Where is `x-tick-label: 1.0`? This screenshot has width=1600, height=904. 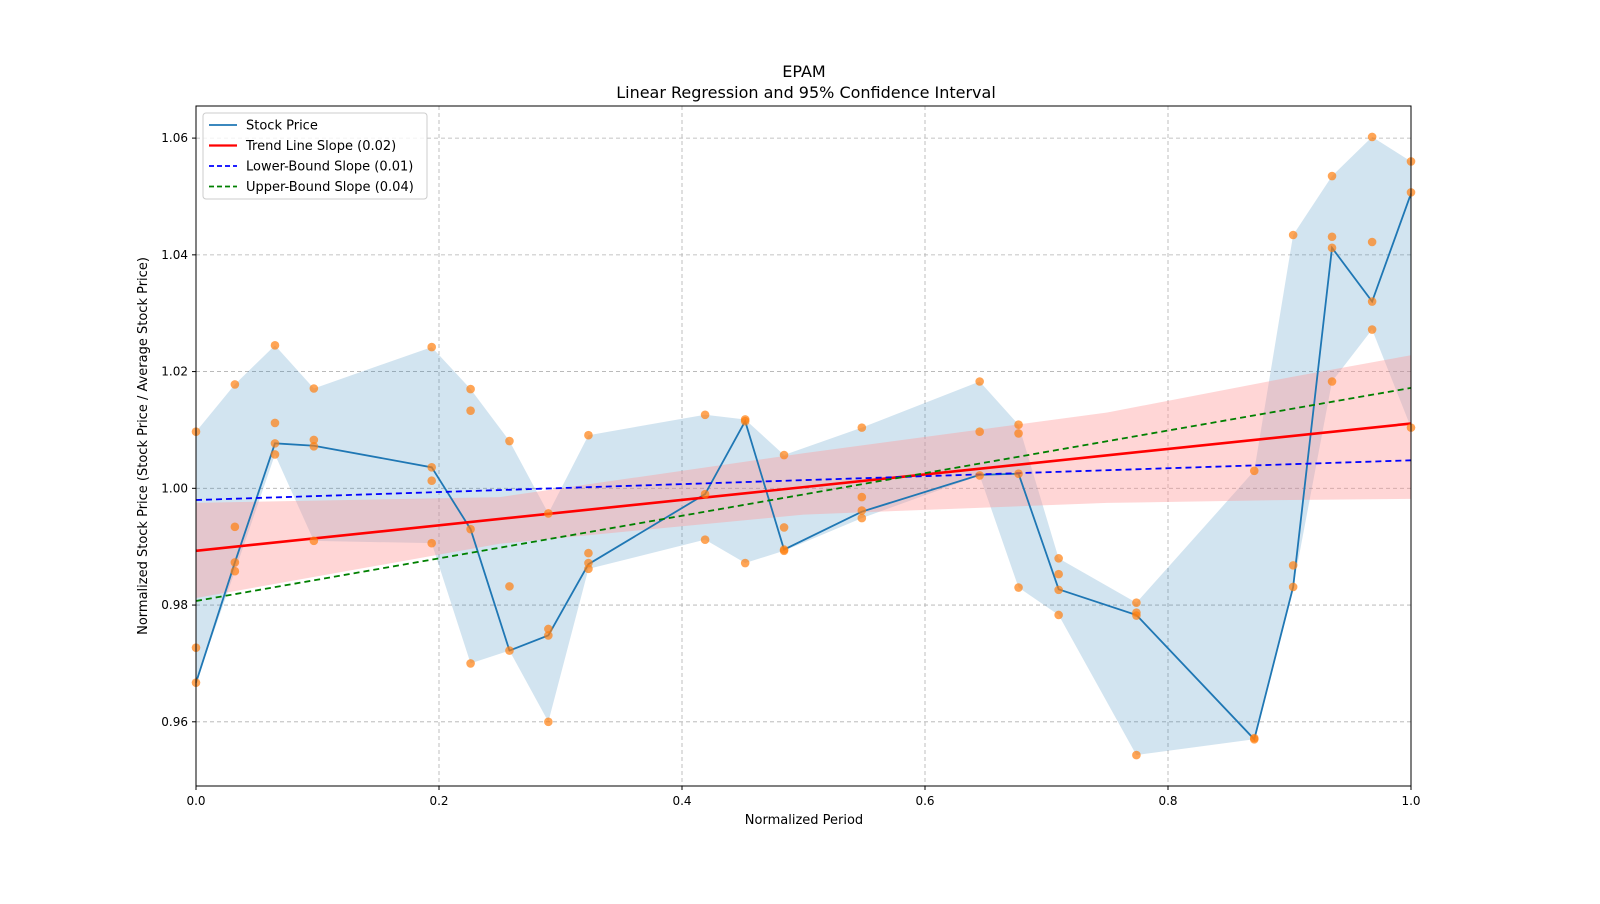
x-tick-label: 1.0 is located at coordinates (1410, 801).